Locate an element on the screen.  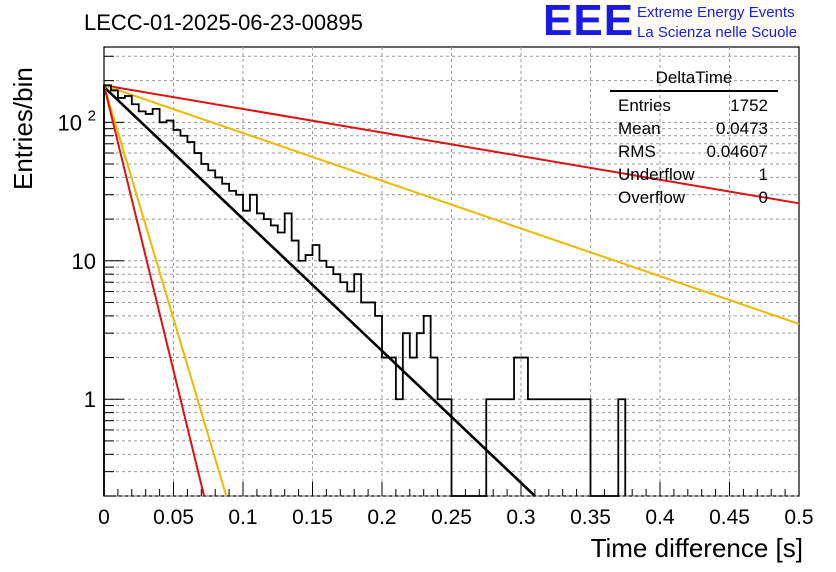
eee-logo: EEE is located at coordinates (589, 22).